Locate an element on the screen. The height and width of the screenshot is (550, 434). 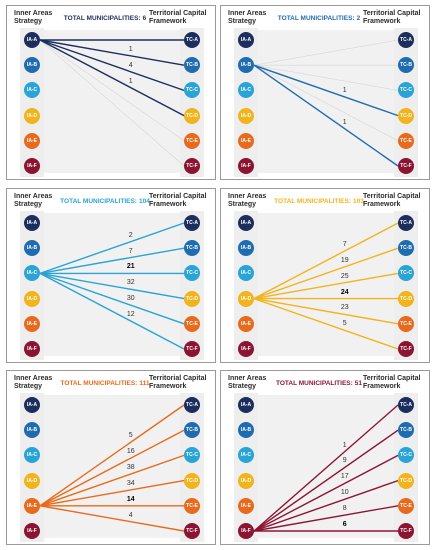
total-value: 6 is located at coordinates (144, 18).